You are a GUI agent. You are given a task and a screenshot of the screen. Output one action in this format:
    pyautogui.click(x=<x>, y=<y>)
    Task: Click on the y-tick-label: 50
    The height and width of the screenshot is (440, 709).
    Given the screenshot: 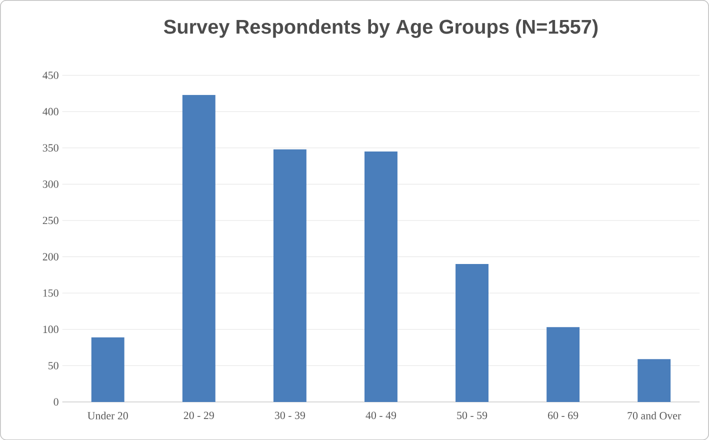 What is the action you would take?
    pyautogui.click(x=53, y=366)
    